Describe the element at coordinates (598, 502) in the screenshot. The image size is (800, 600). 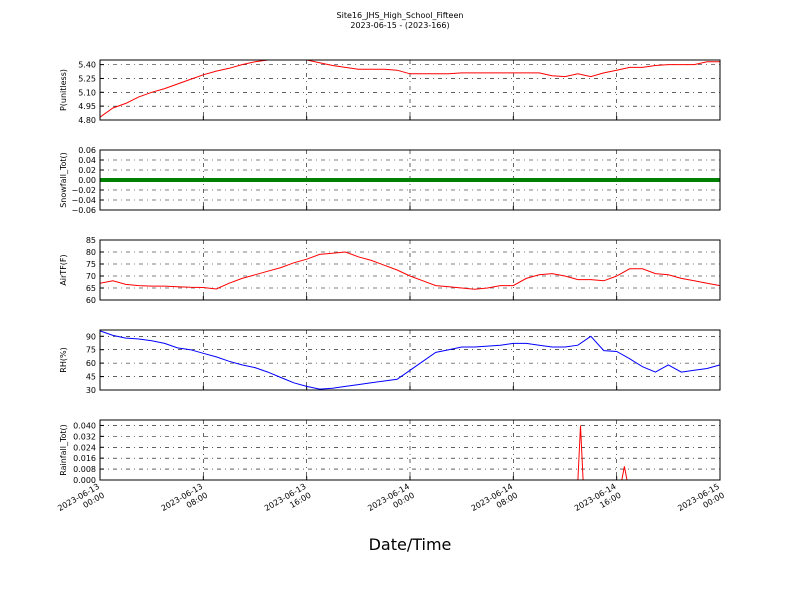
I see `x-tick-label: 2023-06-1416:00` at that location.